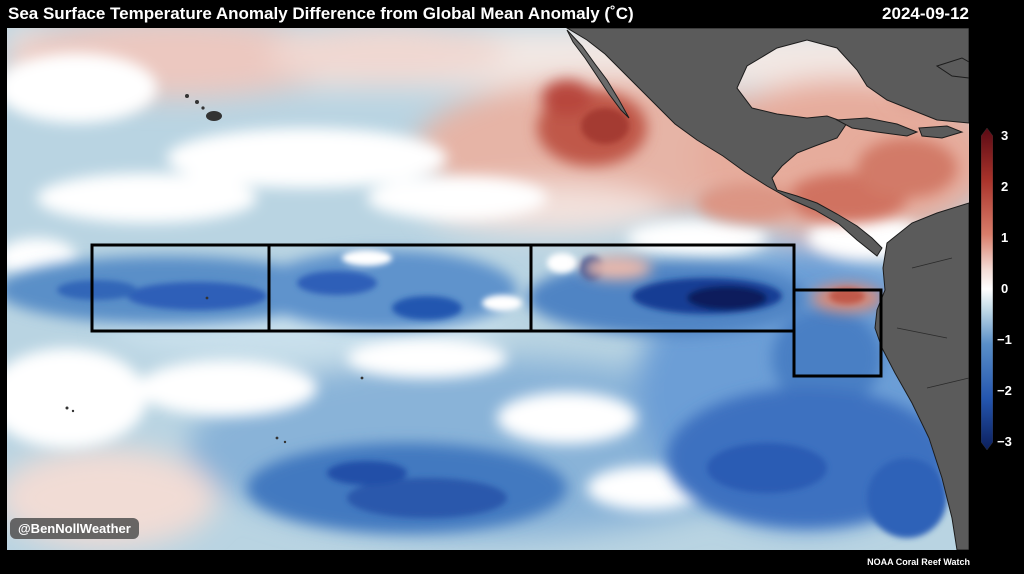  I want to click on map-date: 2024-09-12, so click(925, 13).